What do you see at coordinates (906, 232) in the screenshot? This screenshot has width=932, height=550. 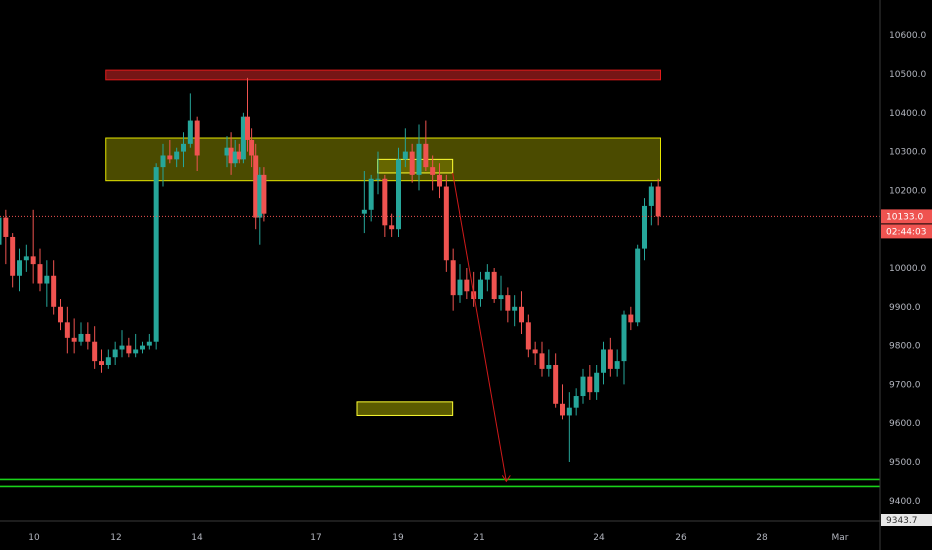 I see `countdown-label: 02:44:03` at bounding box center [906, 232].